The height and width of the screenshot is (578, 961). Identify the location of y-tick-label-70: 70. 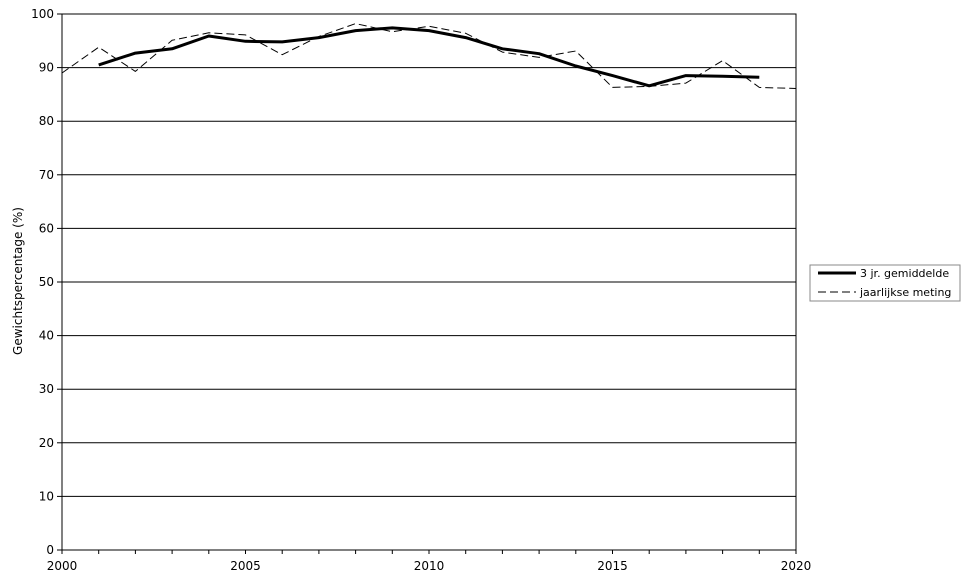
(46, 175).